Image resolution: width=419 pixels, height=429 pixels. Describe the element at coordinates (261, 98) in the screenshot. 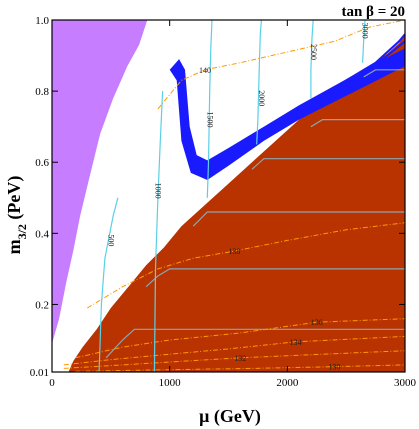

I see `cyan-contour-label-2000: 2000` at that location.